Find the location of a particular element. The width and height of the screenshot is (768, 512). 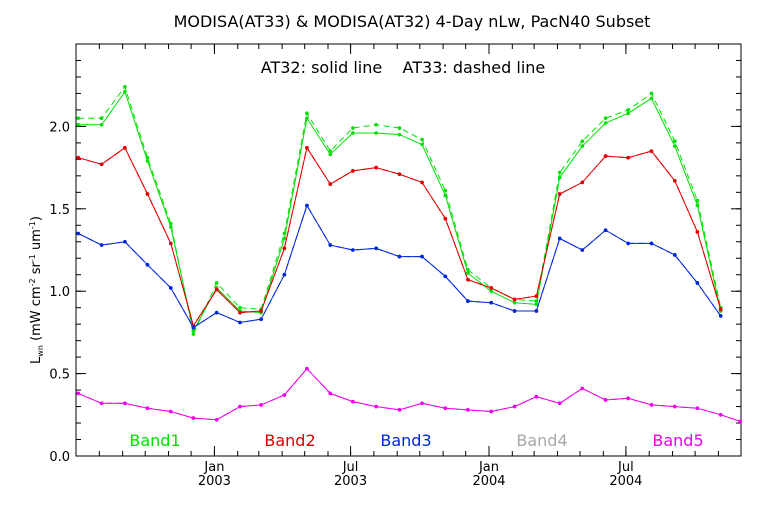

y-tick-label: 0.5 is located at coordinates (59, 375).